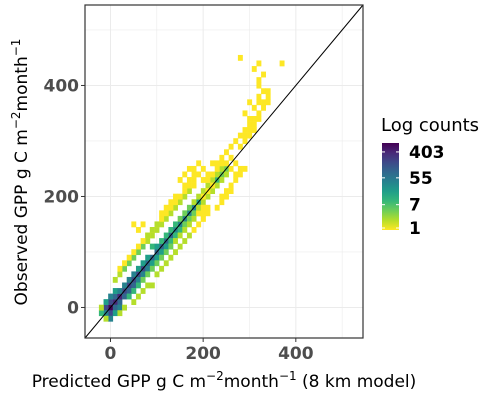  What do you see at coordinates (20, 172) in the screenshot?
I see `y-axis-title: Observed GPP g C m−2month−1` at bounding box center [20, 172].